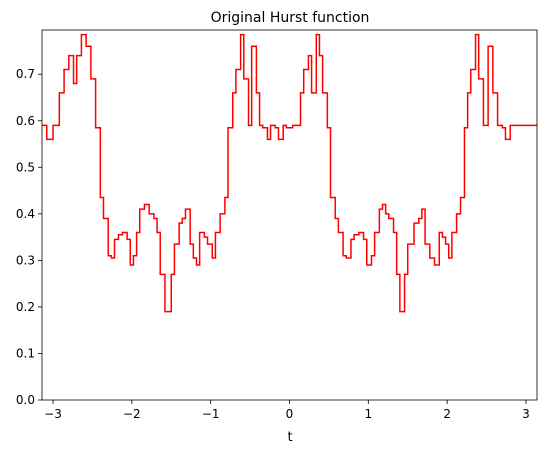 The height and width of the screenshot is (453, 547). I want to click on x-tick-label: −3, so click(53, 414).